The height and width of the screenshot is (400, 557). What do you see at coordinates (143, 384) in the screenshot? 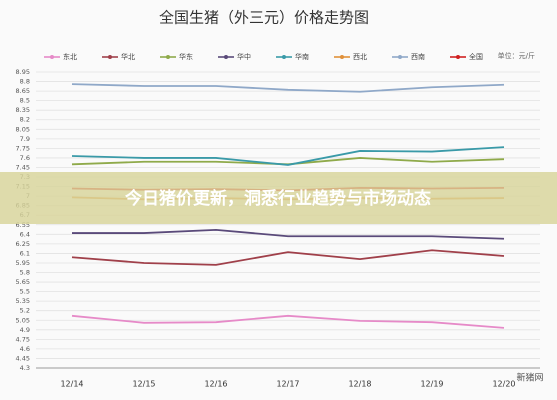
I see `x-tick-label: 12/15` at bounding box center [143, 384].